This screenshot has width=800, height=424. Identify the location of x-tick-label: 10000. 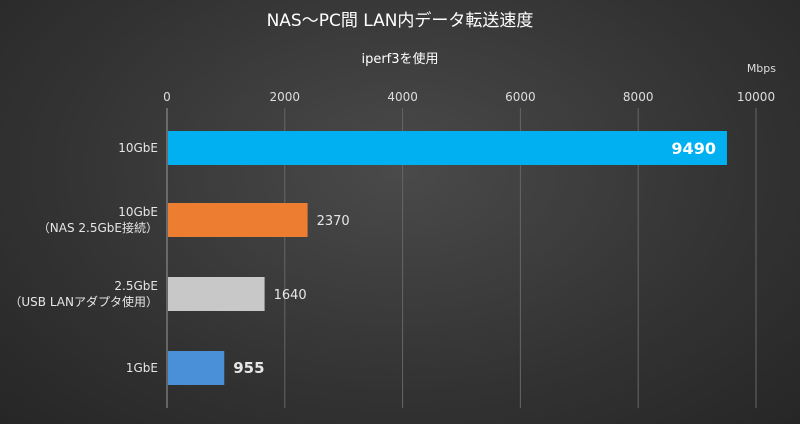
(756, 97).